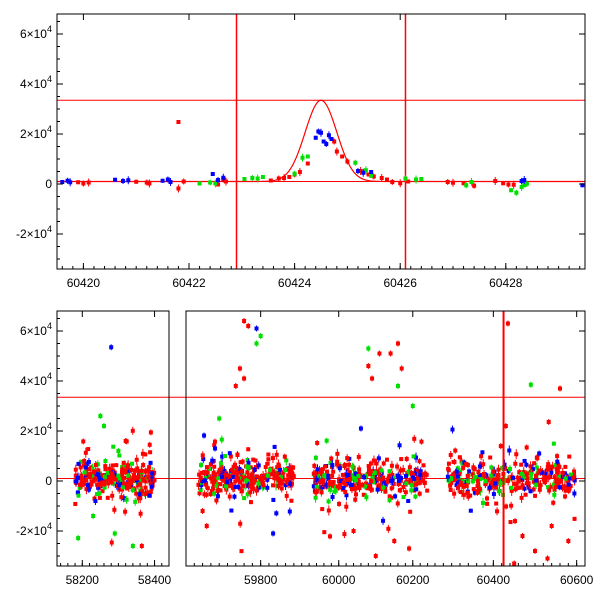  Describe the element at coordinates (98, 470) in the screenshot. I see `bottom-point-0-74-marker` at that location.